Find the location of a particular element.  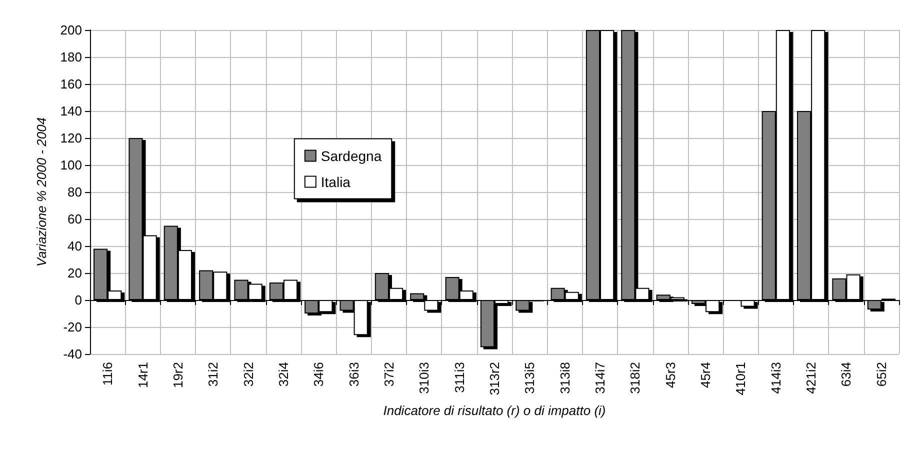

x-tick-label: 19r2 is located at coordinates (178, 375).